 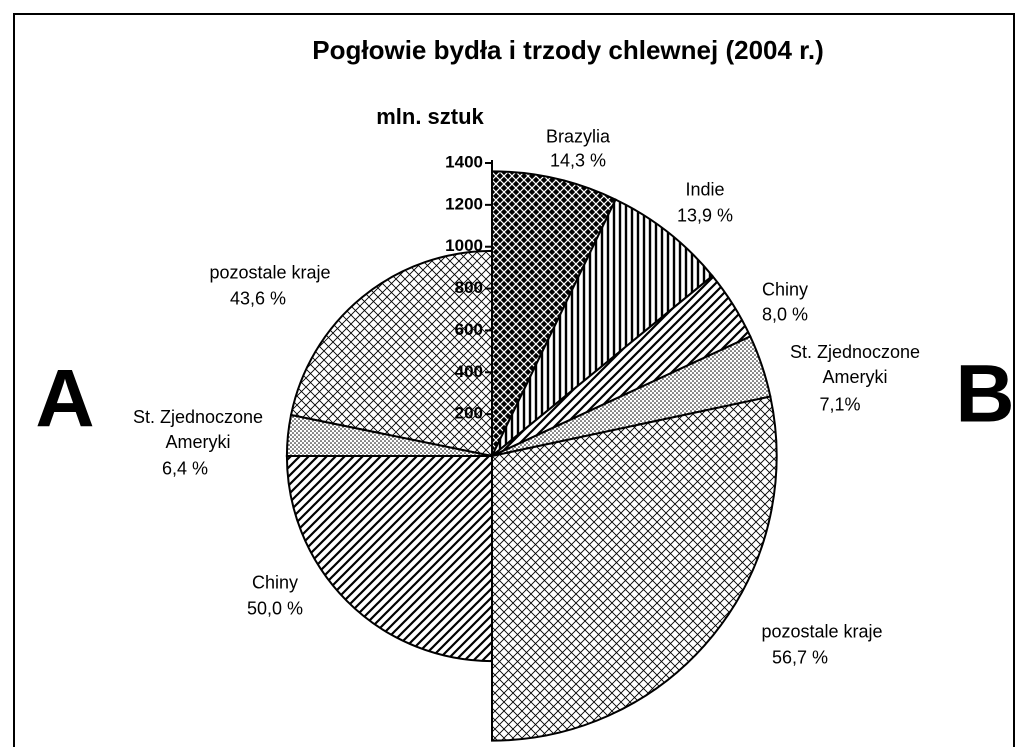 What do you see at coordinates (469, 413) in the screenshot?
I see `y-tick-label: 200` at bounding box center [469, 413].